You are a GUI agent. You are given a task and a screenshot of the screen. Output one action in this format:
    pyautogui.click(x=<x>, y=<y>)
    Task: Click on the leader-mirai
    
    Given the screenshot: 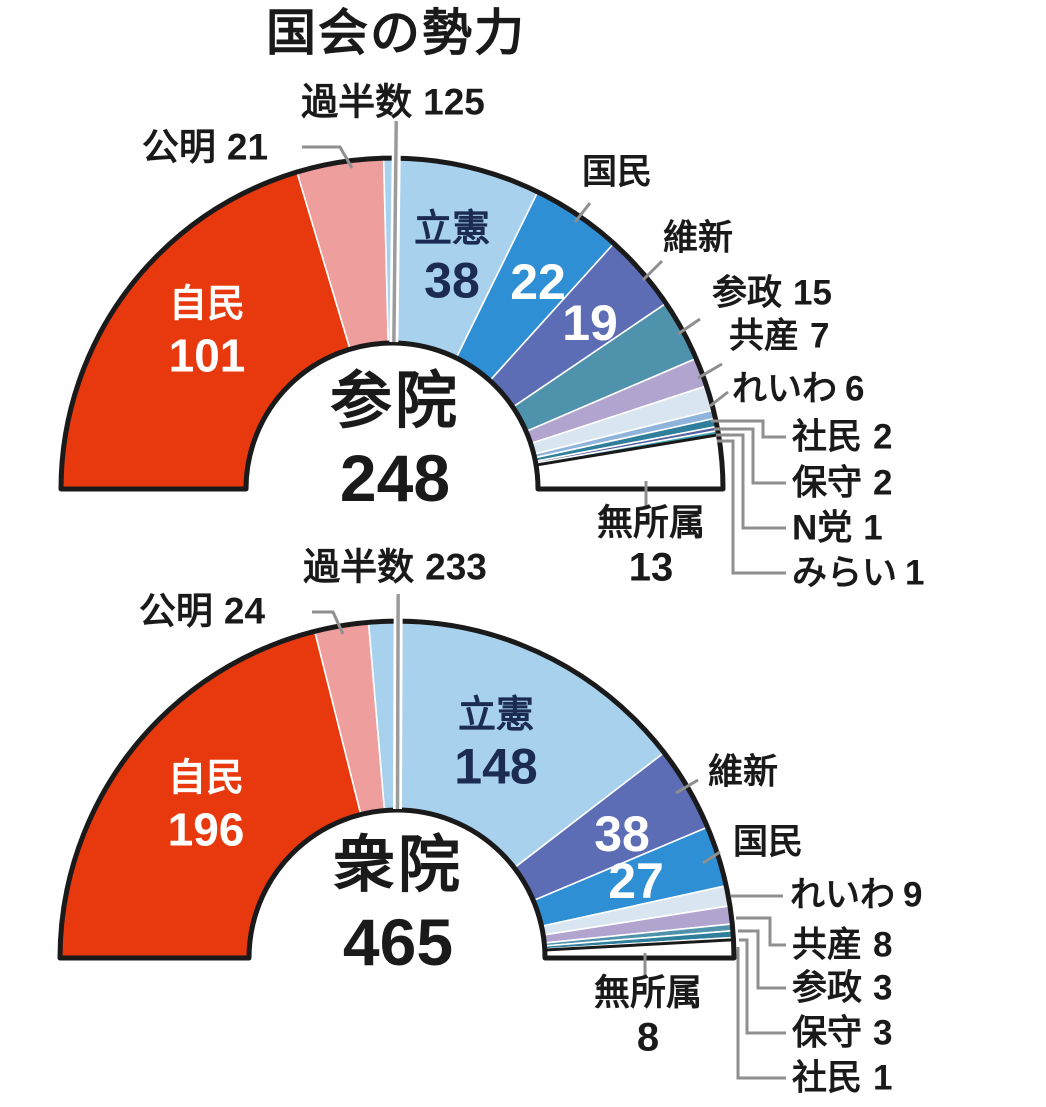 What is the action you would take?
    pyautogui.click(x=751, y=507)
    